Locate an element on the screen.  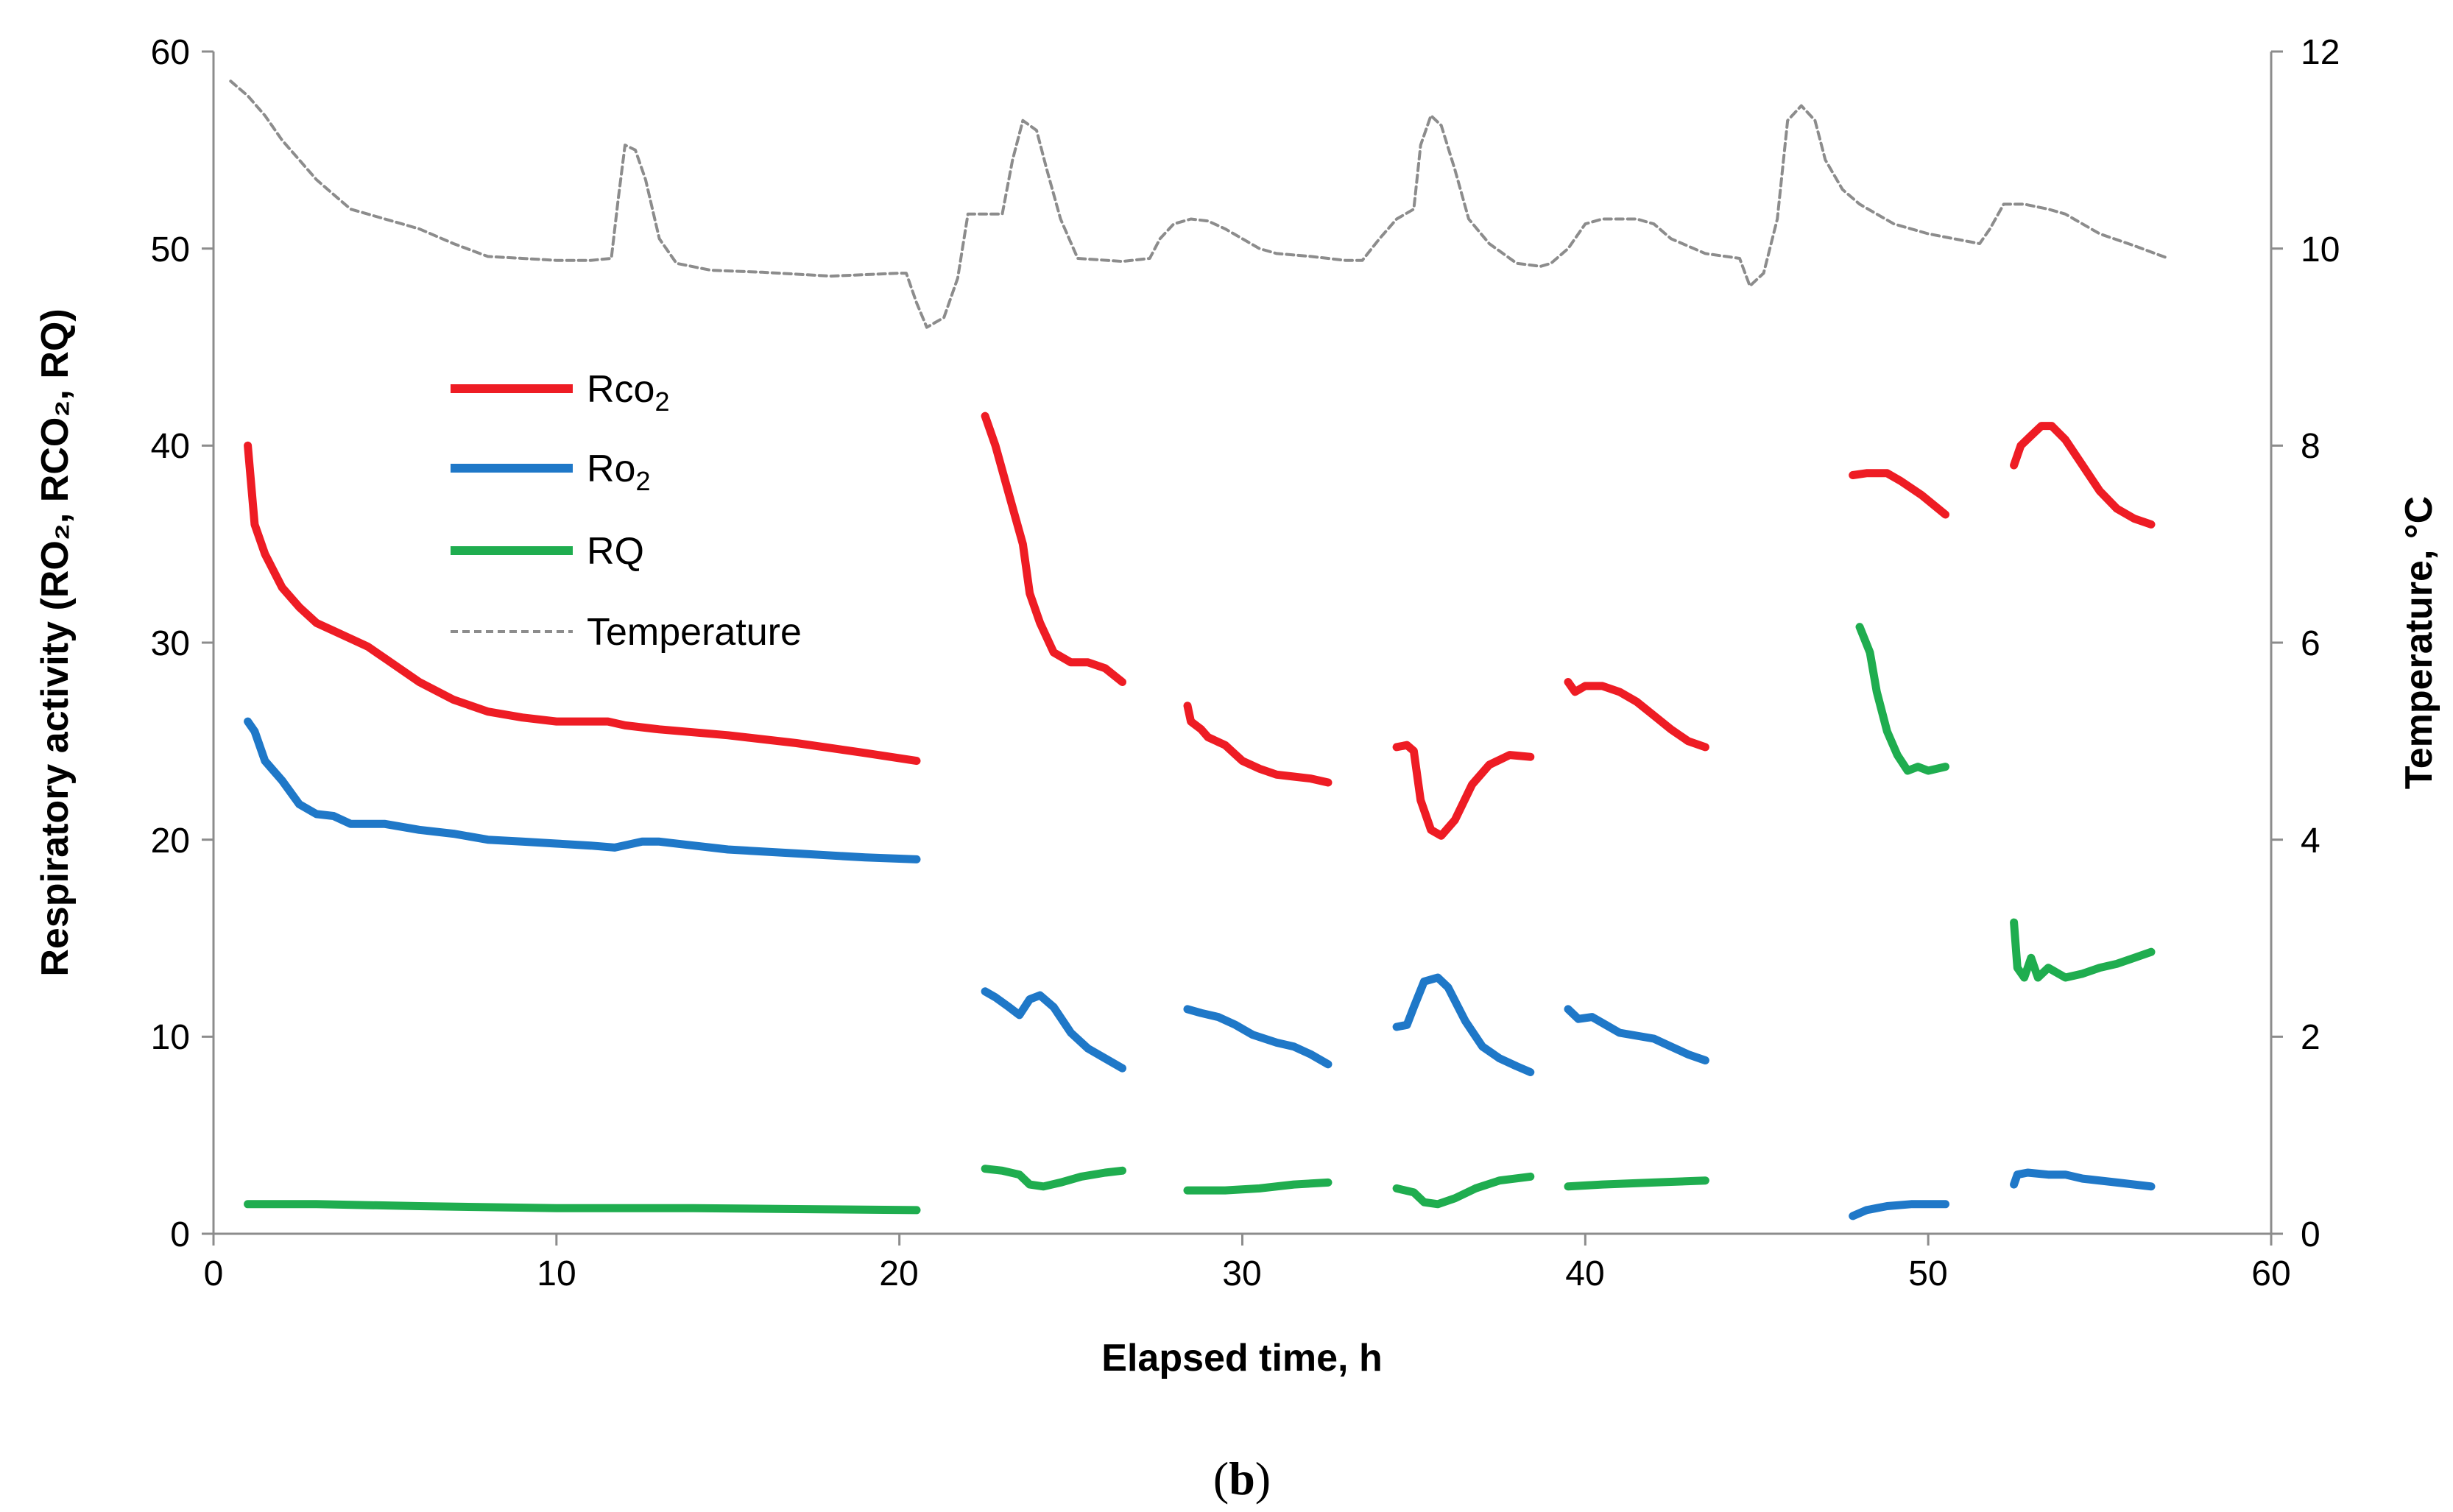
x-tick-label: 20 is located at coordinates (898, 1273).